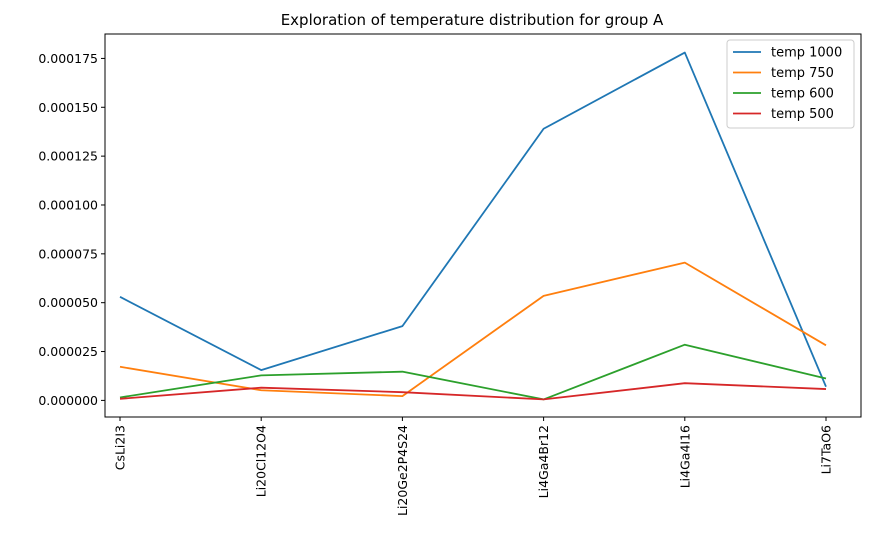 The image size is (870, 537). Describe the element at coordinates (802, 73) in the screenshot. I see `legend-label: temp 750` at that location.